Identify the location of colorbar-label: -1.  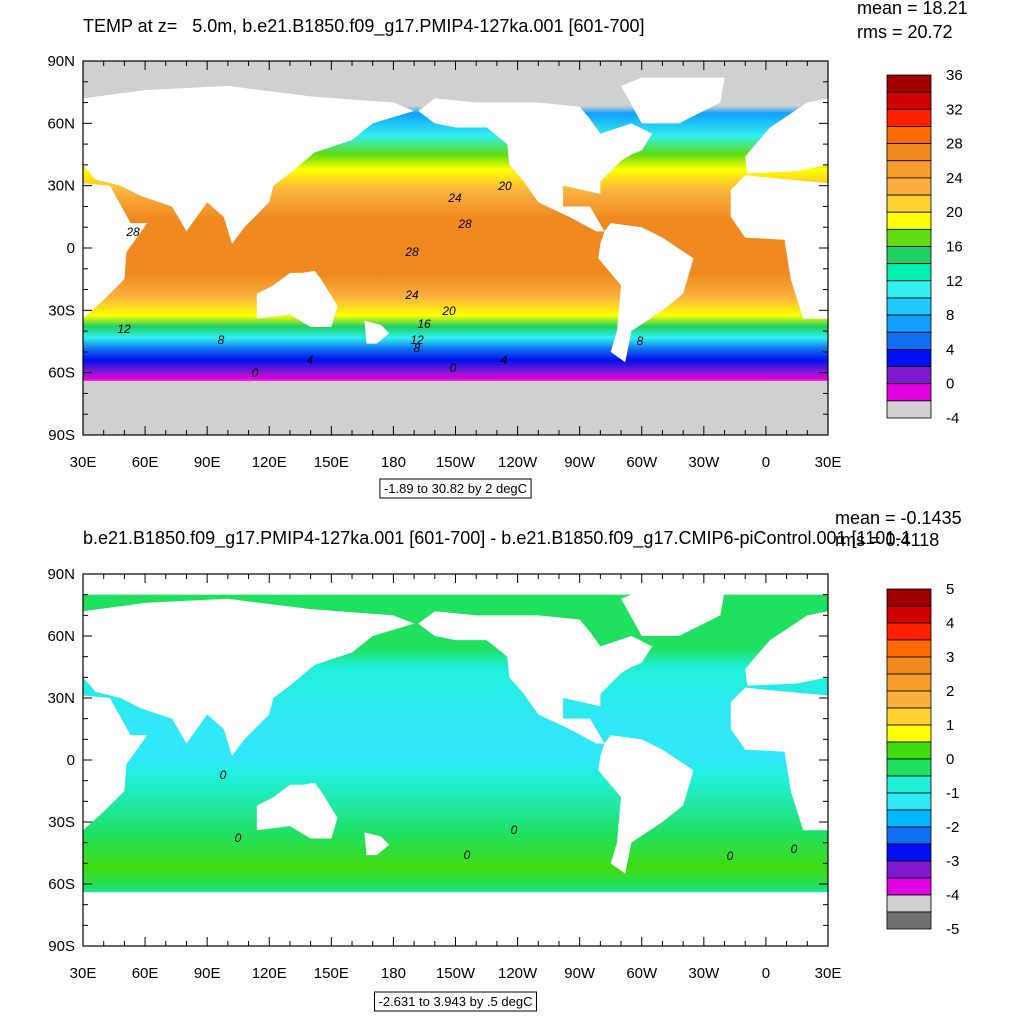
(952, 793).